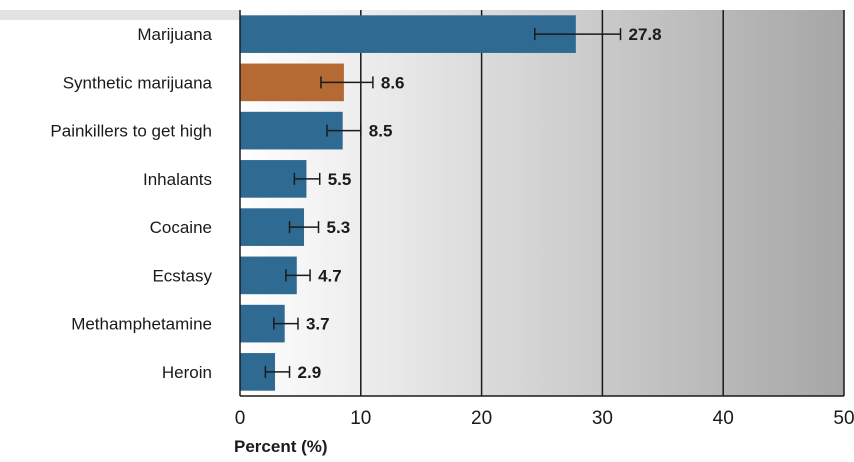 The image size is (854, 462). What do you see at coordinates (138, 82) in the screenshot?
I see `category-label-synthetic-marijuana: Synthetic marijuana` at bounding box center [138, 82].